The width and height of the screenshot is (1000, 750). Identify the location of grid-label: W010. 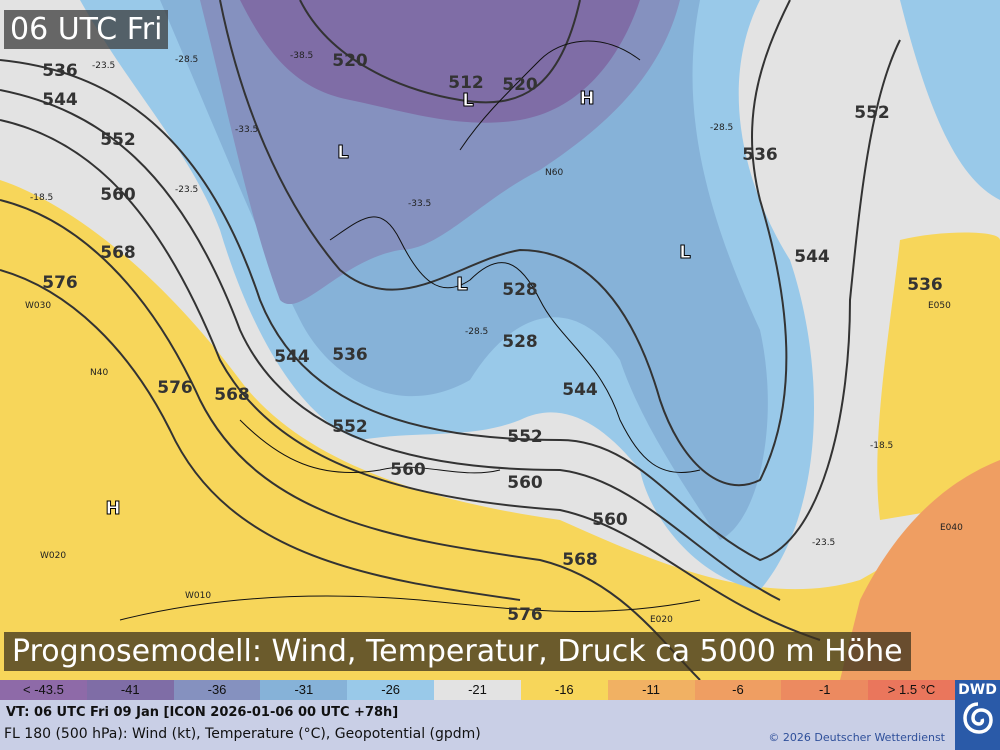
(198, 596).